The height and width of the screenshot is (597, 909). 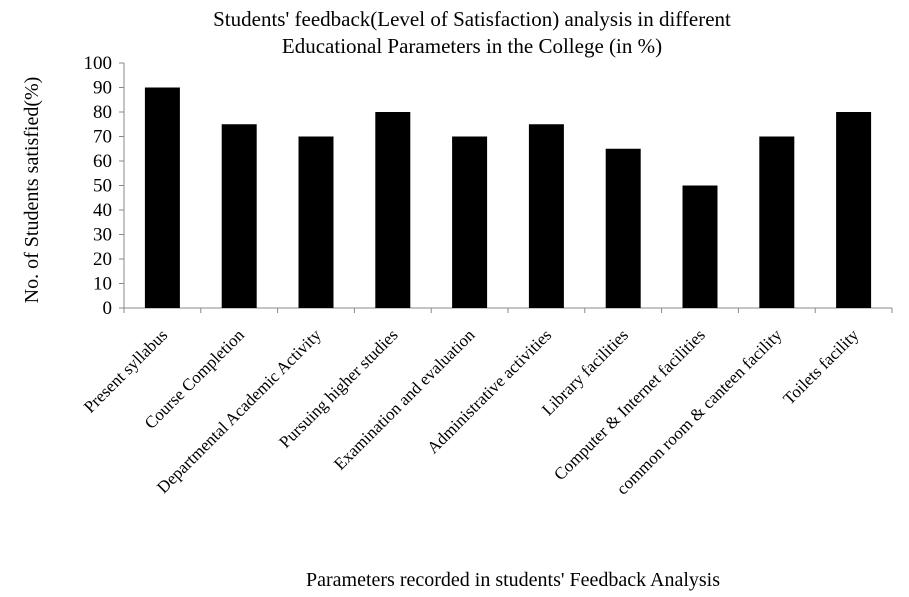 What do you see at coordinates (98, 63) in the screenshot?
I see `y-tick-label: 100` at bounding box center [98, 63].